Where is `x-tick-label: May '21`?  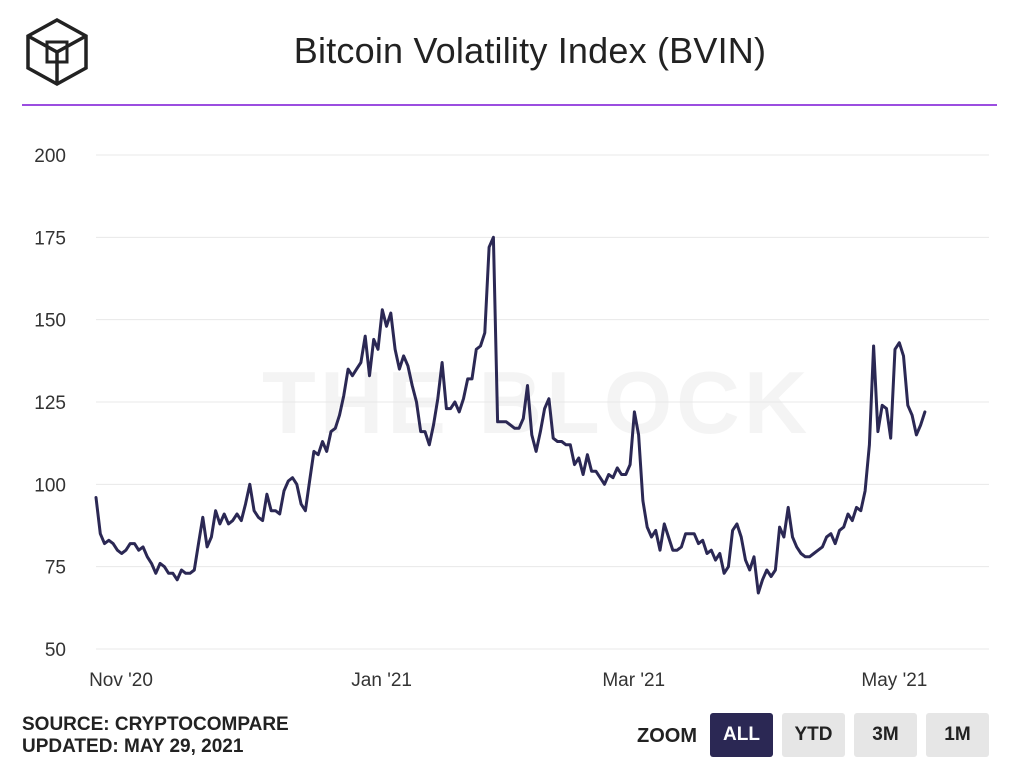
x-tick-label: May '21 is located at coordinates (894, 680).